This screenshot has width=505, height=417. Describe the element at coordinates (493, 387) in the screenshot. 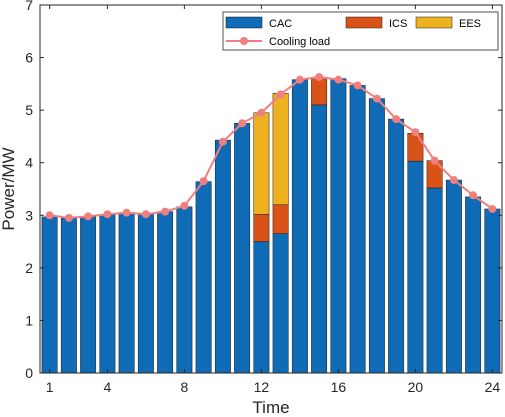

I see `x-tick-label: 24` at that location.